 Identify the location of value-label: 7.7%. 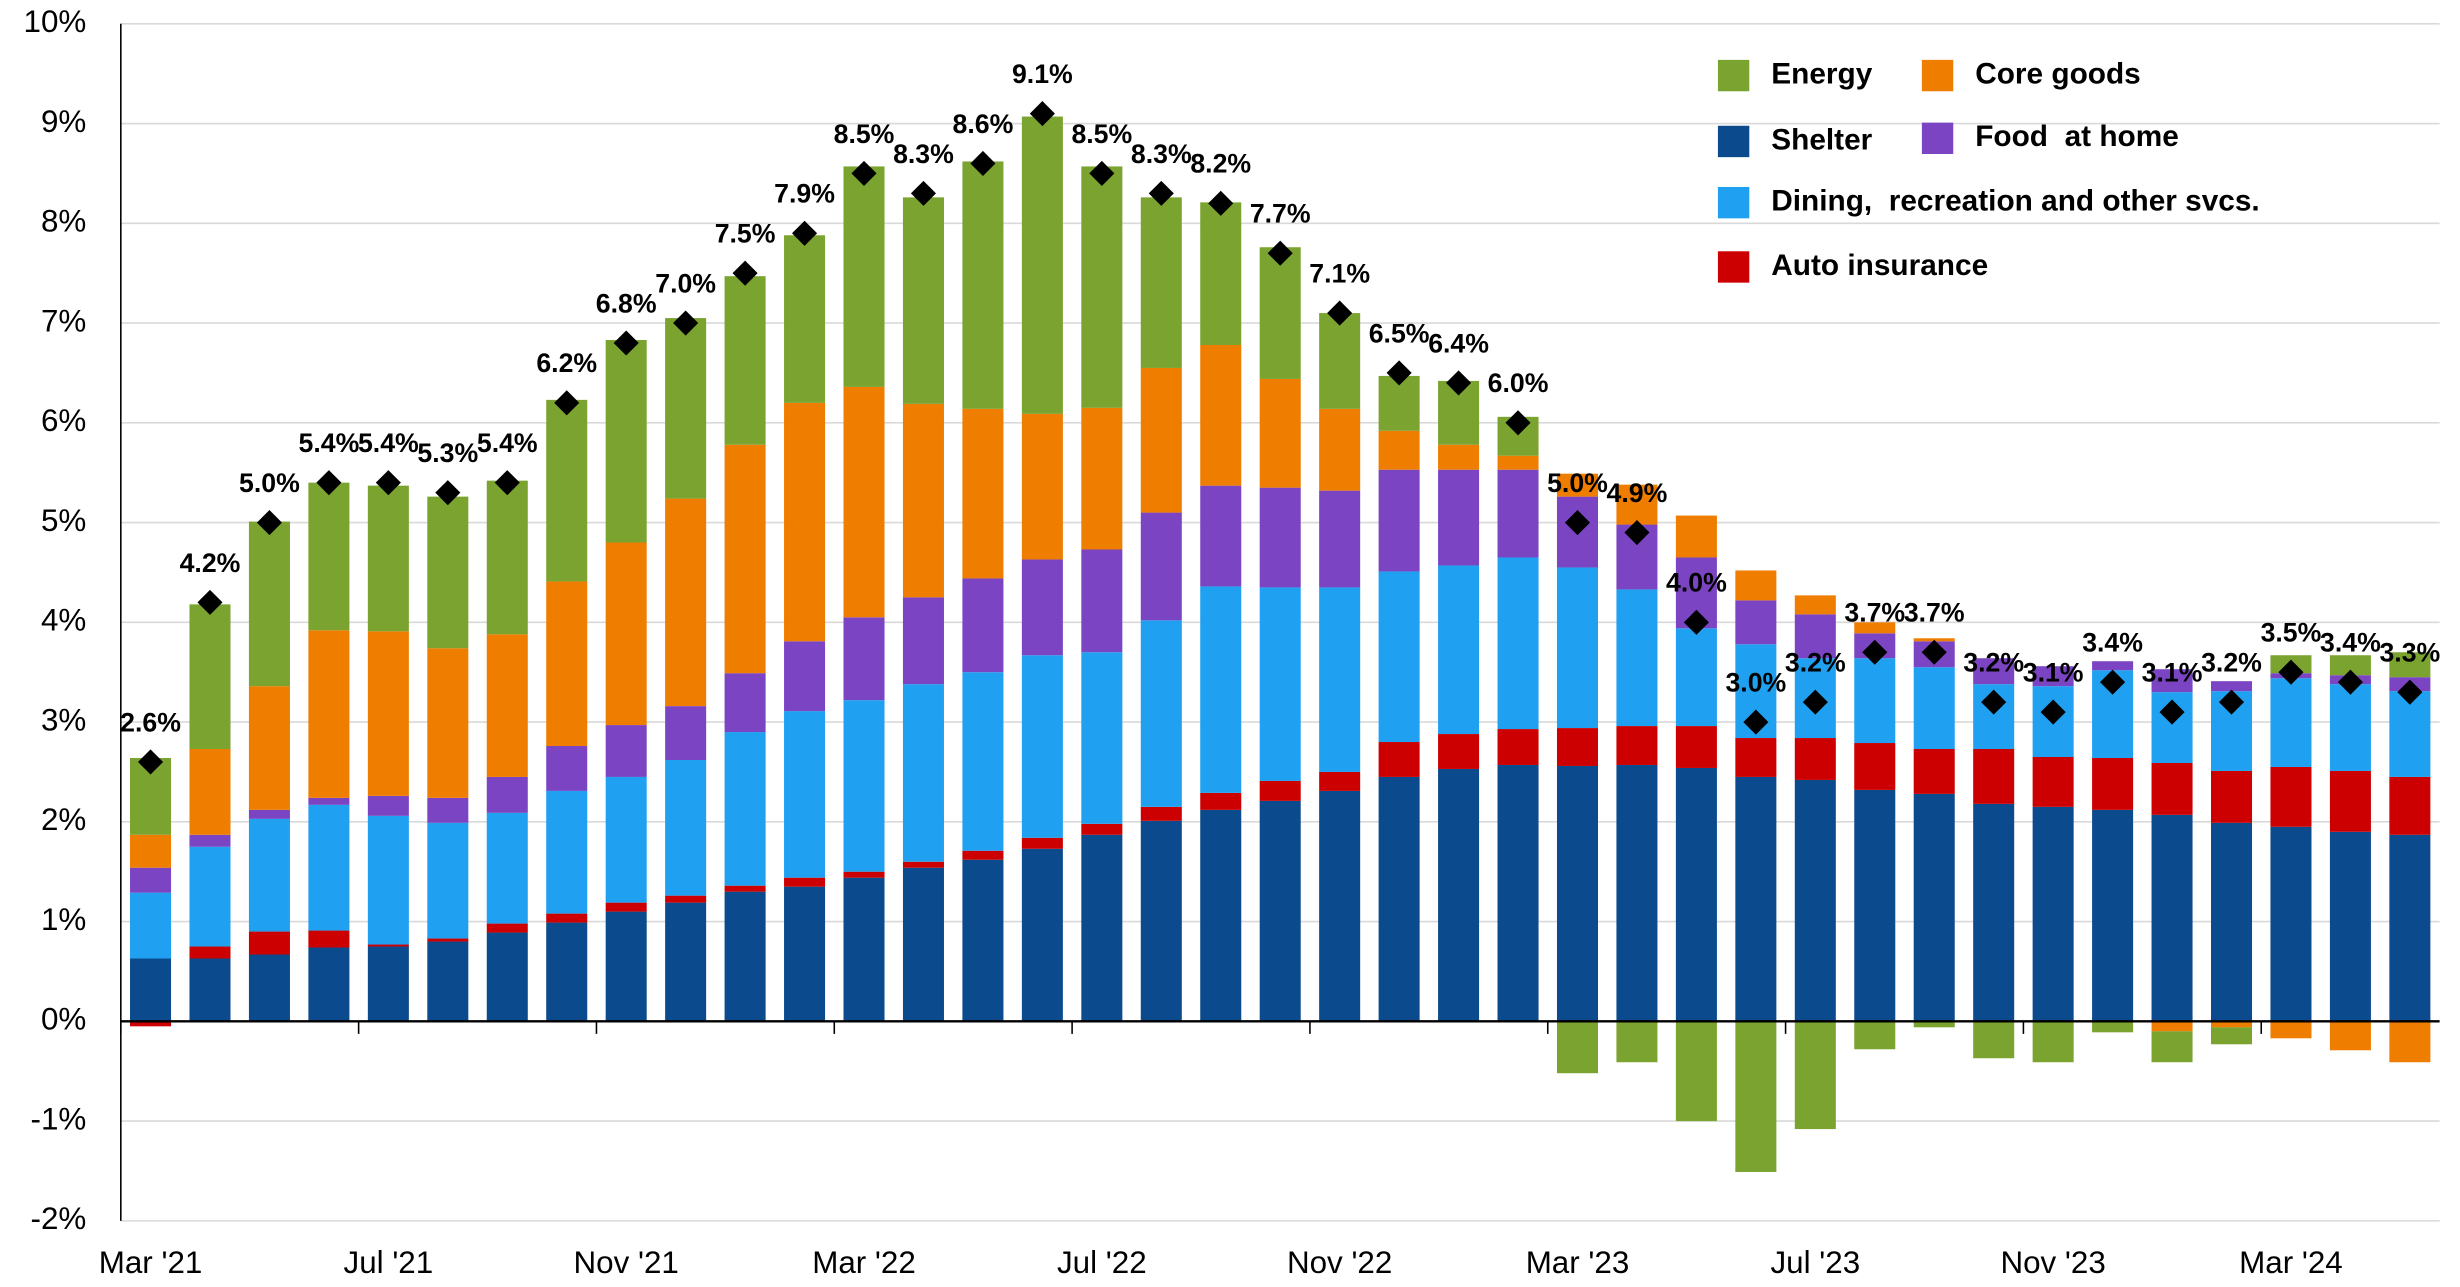
(1280, 214).